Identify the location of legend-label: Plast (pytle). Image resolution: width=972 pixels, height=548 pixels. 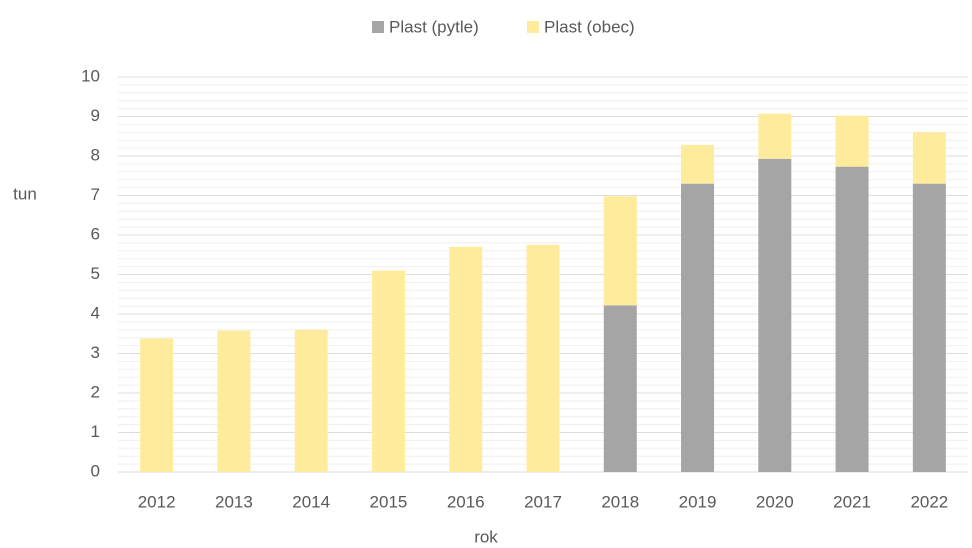
(434, 26).